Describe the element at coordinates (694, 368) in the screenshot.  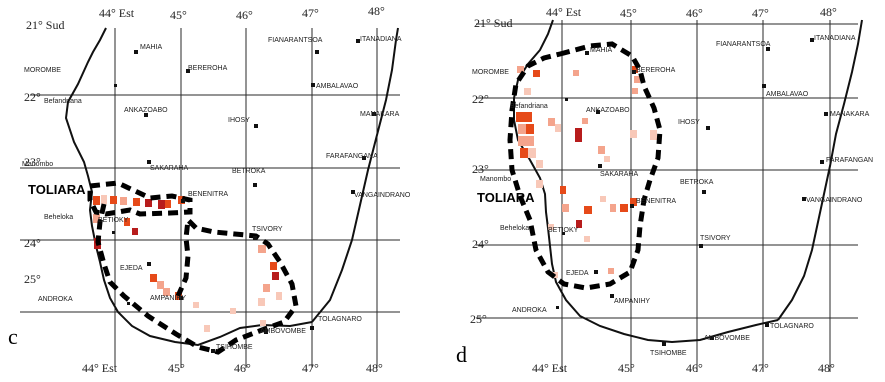
I see `lon-label: 46°` at that location.